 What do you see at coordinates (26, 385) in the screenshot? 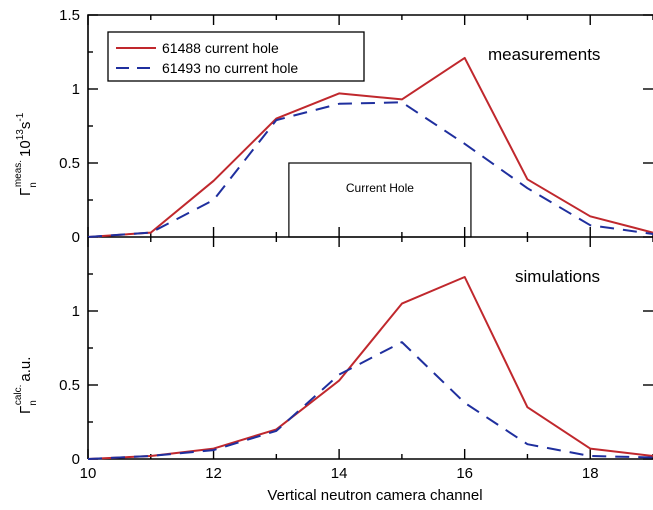
I see `bottom-y-axis-label: Γn calc. a.u.` at bounding box center [26, 385].